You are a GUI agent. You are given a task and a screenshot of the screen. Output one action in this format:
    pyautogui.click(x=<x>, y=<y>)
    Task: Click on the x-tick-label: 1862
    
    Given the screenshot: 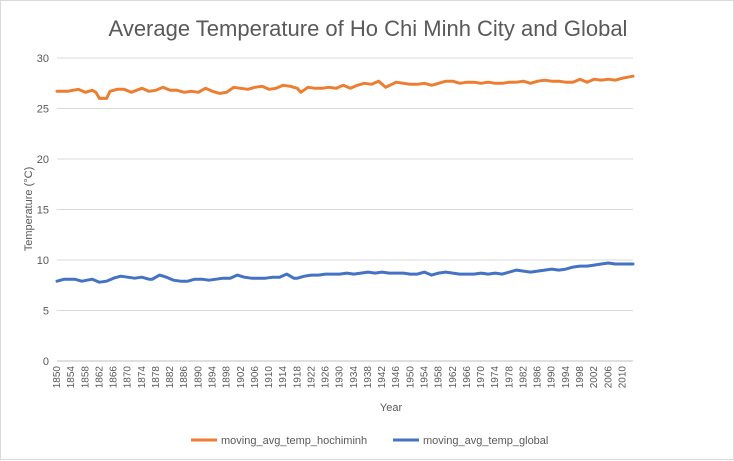 What is the action you would take?
    pyautogui.click(x=99, y=377)
    